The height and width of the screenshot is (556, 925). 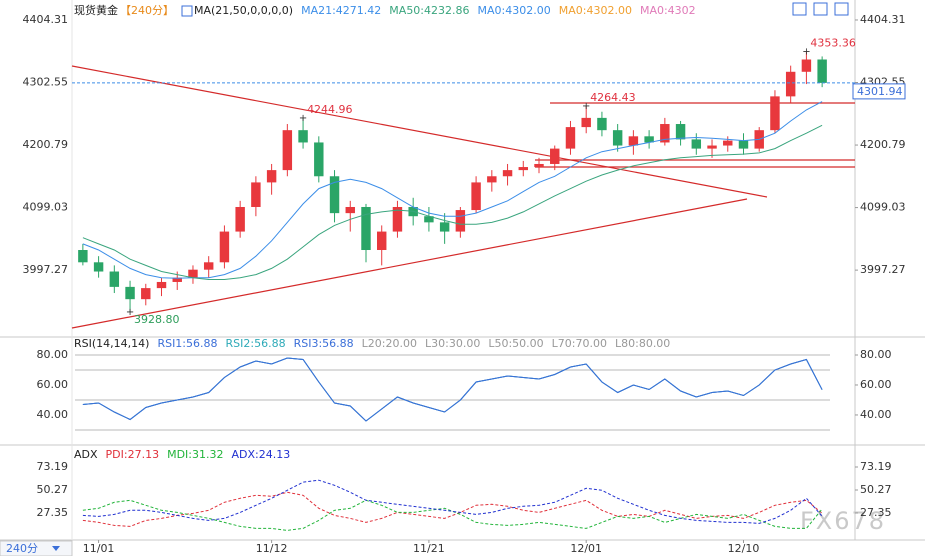 What do you see at coordinates (256, 343) in the screenshot?
I see `legend-entry: RSI2:56.88` at bounding box center [256, 343].